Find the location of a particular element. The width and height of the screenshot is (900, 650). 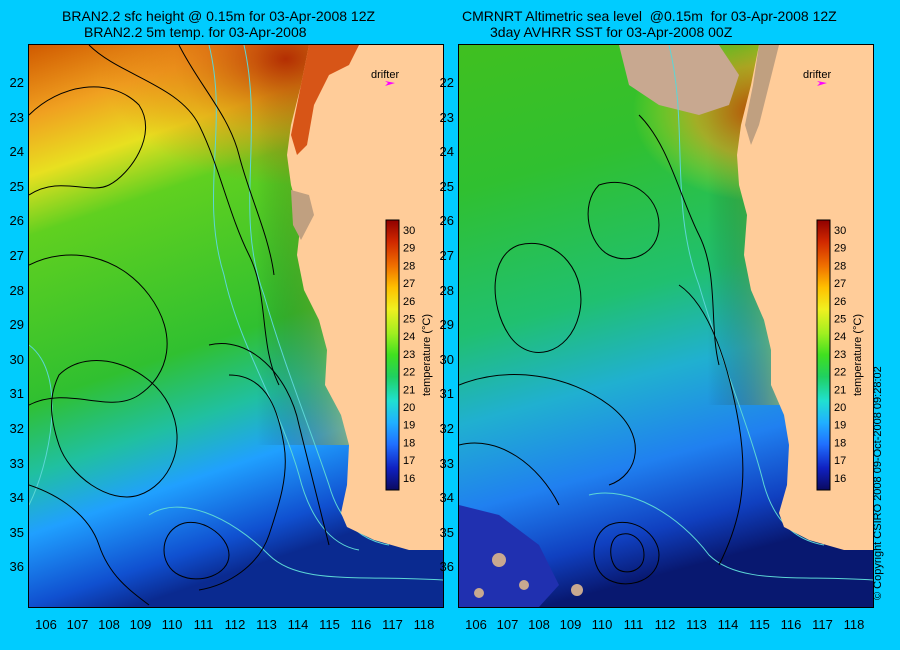

left-y-tick-29: 29 is located at coordinates (16, 325).